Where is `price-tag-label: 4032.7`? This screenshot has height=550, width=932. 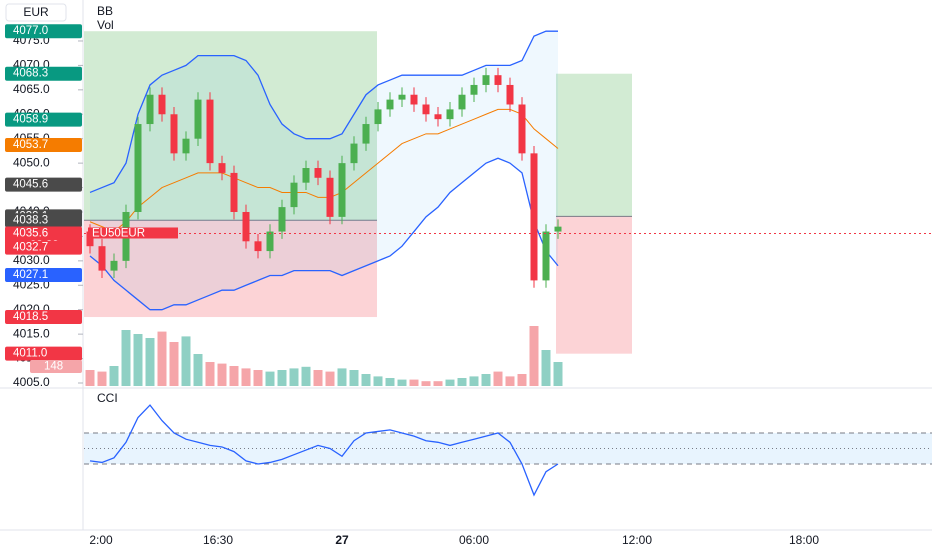 price-tag-label: 4032.7 is located at coordinates (30, 248).